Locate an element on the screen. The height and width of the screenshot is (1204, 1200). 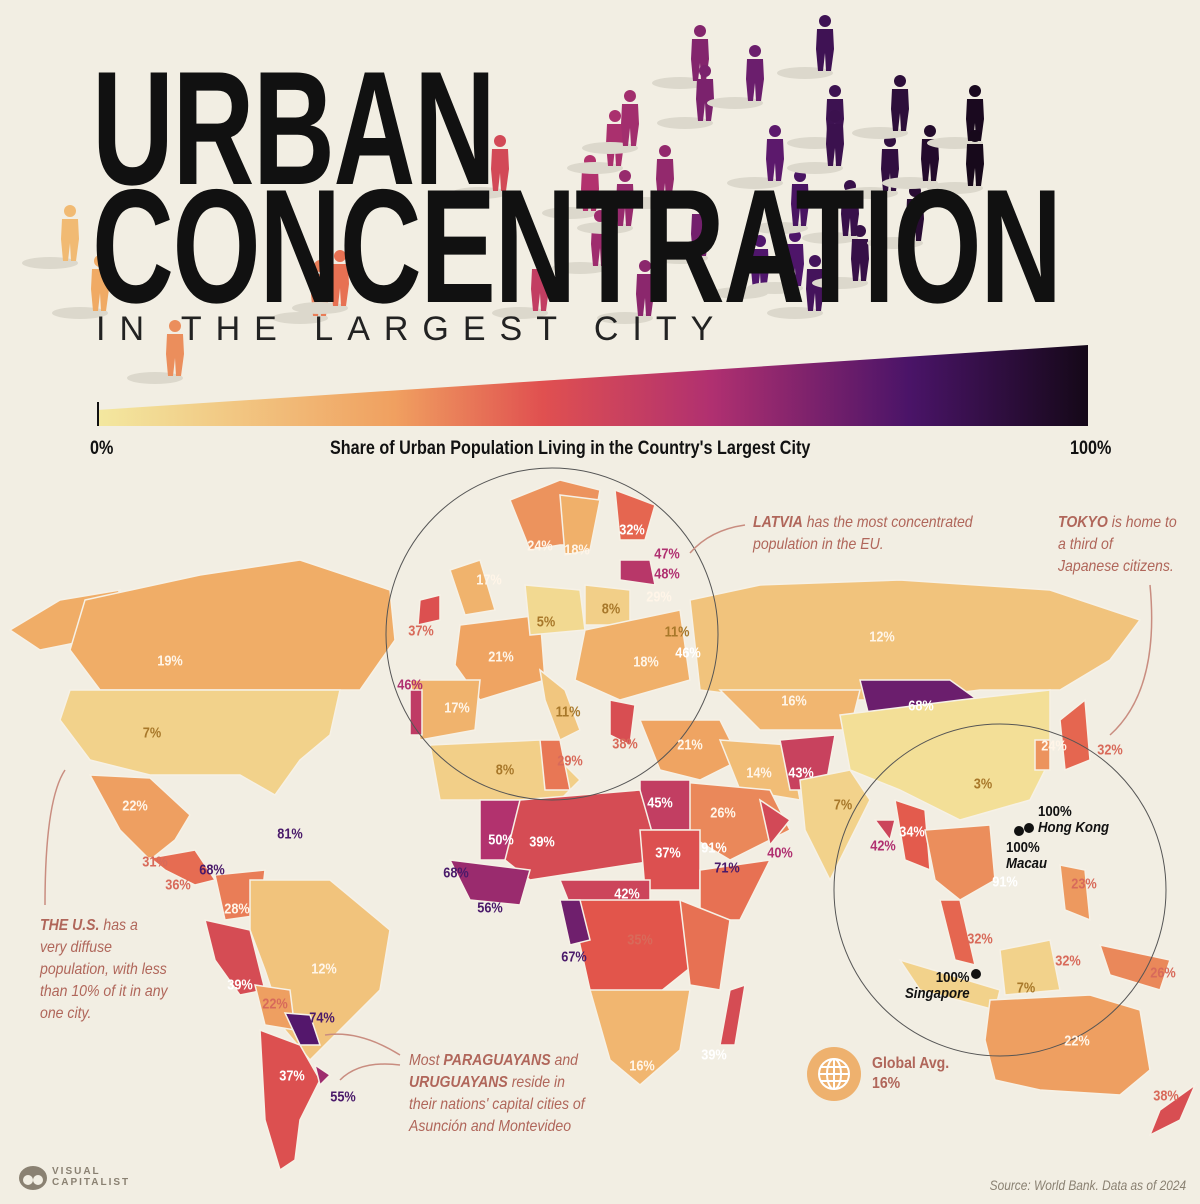
country-australia is located at coordinates (1067, 1045).